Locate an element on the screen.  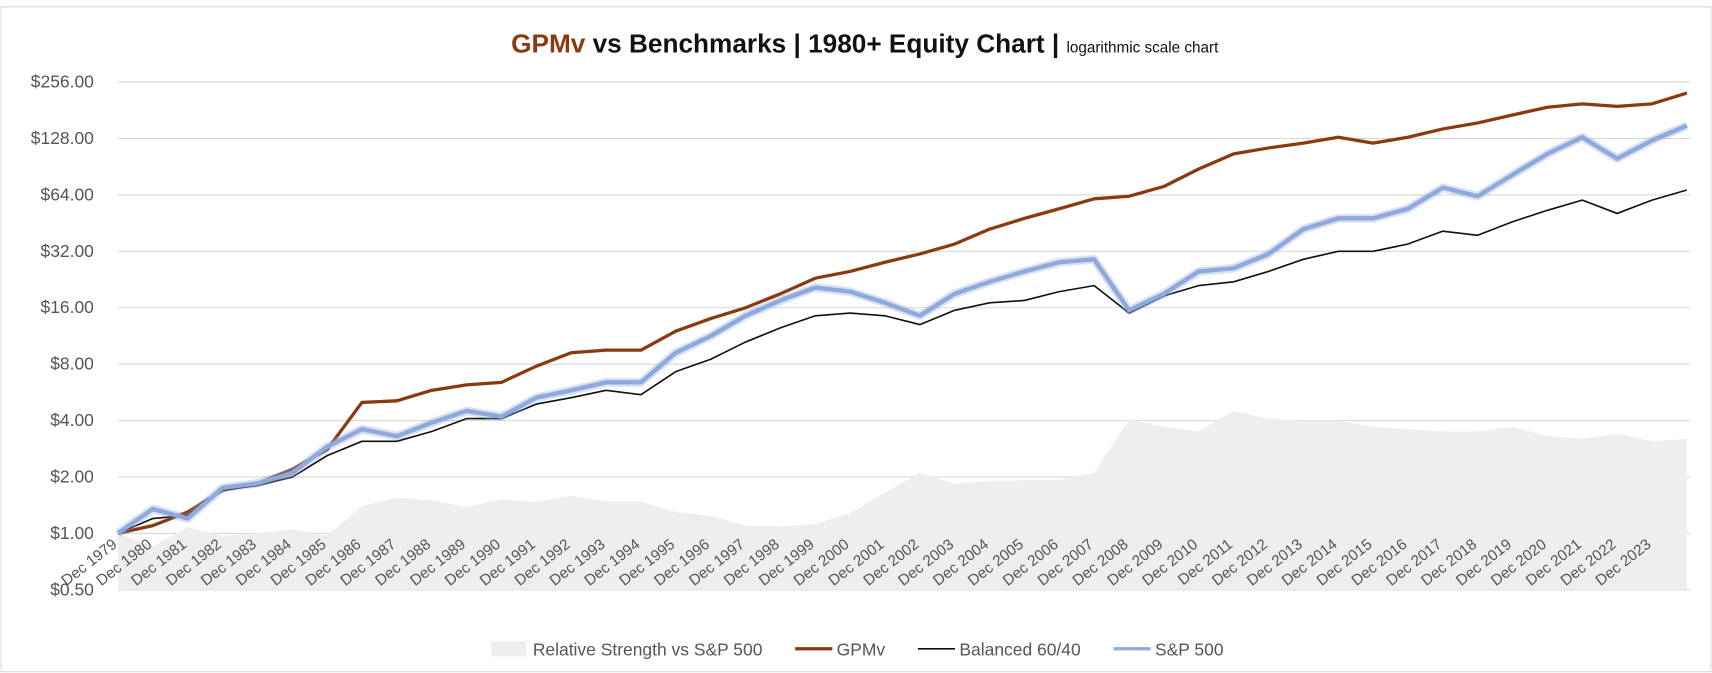
legend-swatch is located at coordinates (509, 649).